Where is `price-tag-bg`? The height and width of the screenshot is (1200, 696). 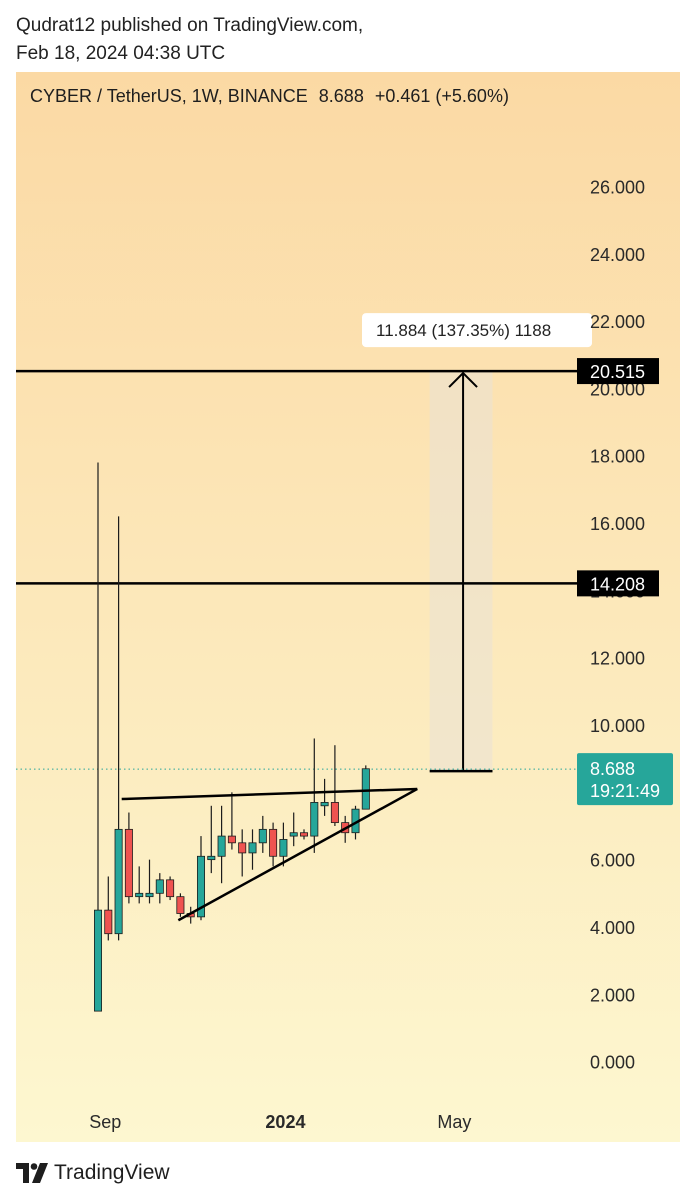 price-tag-bg is located at coordinates (625, 779).